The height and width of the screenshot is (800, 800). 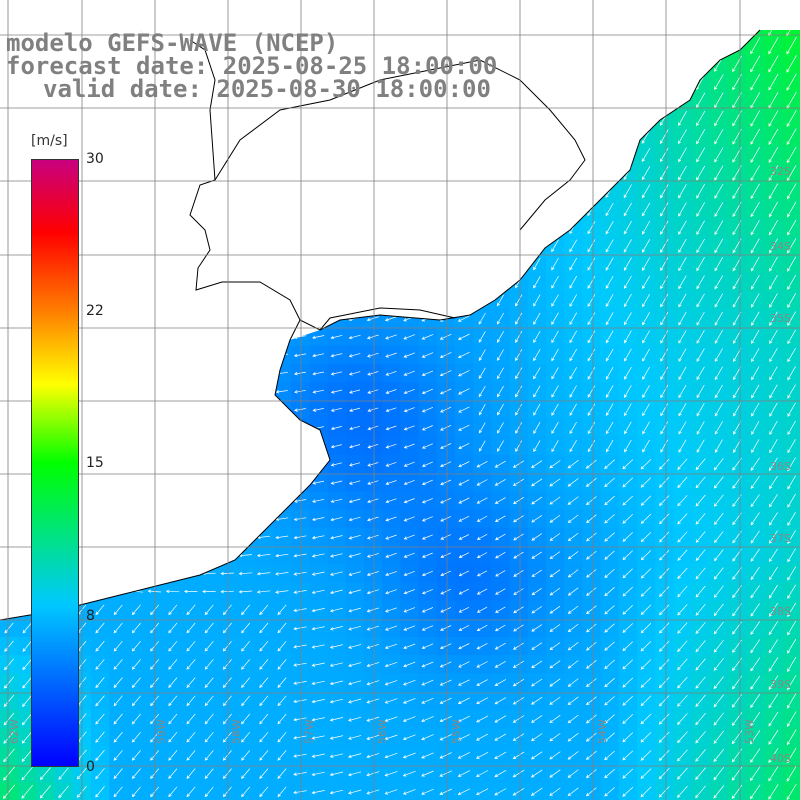 What do you see at coordinates (95, 159) in the screenshot?
I see `colorbar-tick-30: 30` at bounding box center [95, 159].